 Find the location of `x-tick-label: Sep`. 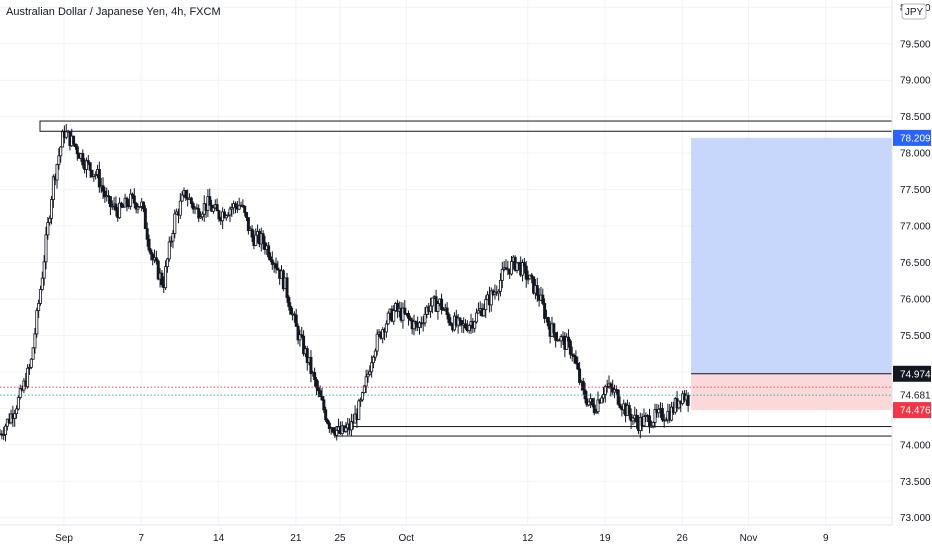

x-tick-label: Sep is located at coordinates (64, 538).